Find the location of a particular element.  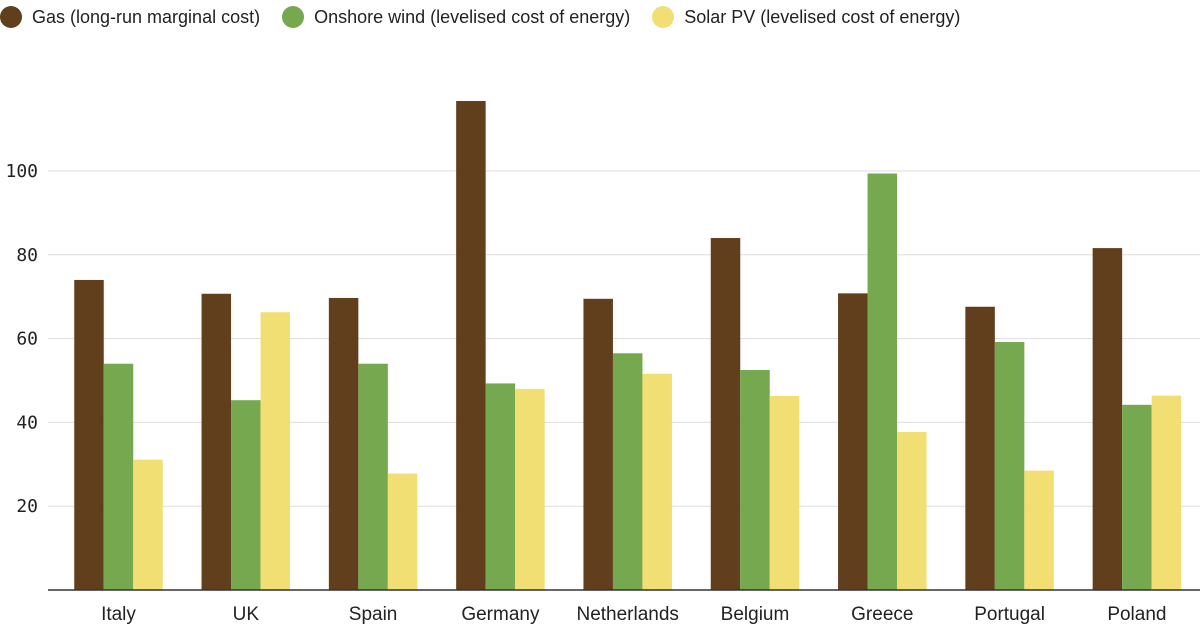

bar-onshore-wind-portugal is located at coordinates (1009, 465).